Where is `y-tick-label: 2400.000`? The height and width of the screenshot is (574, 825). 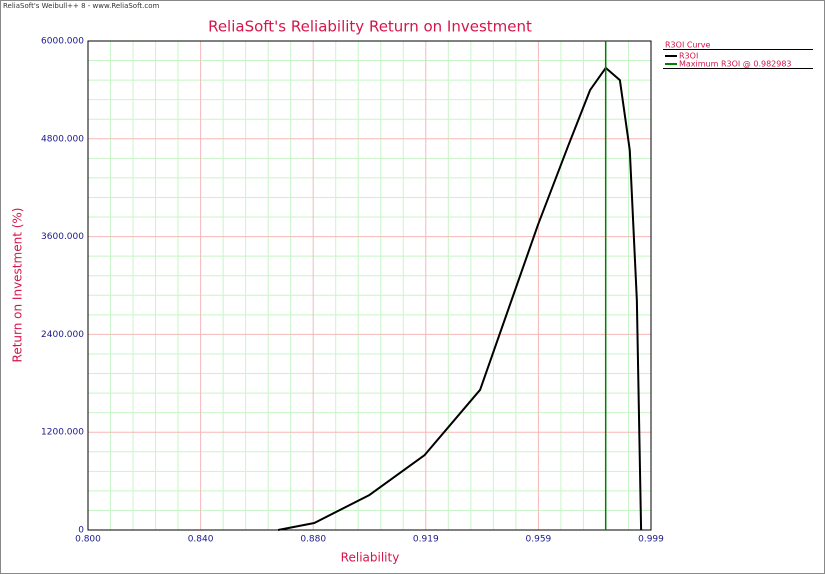 y-tick-label: 2400.000 is located at coordinates (62, 335).